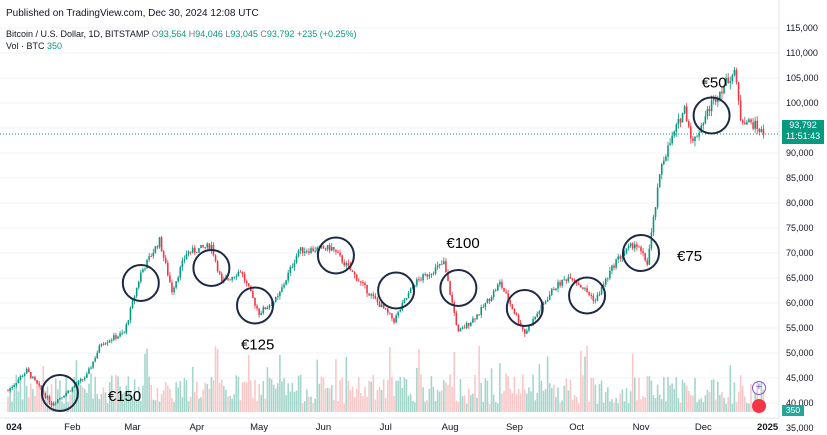  I want to click on low-label: L, so click(228, 34).